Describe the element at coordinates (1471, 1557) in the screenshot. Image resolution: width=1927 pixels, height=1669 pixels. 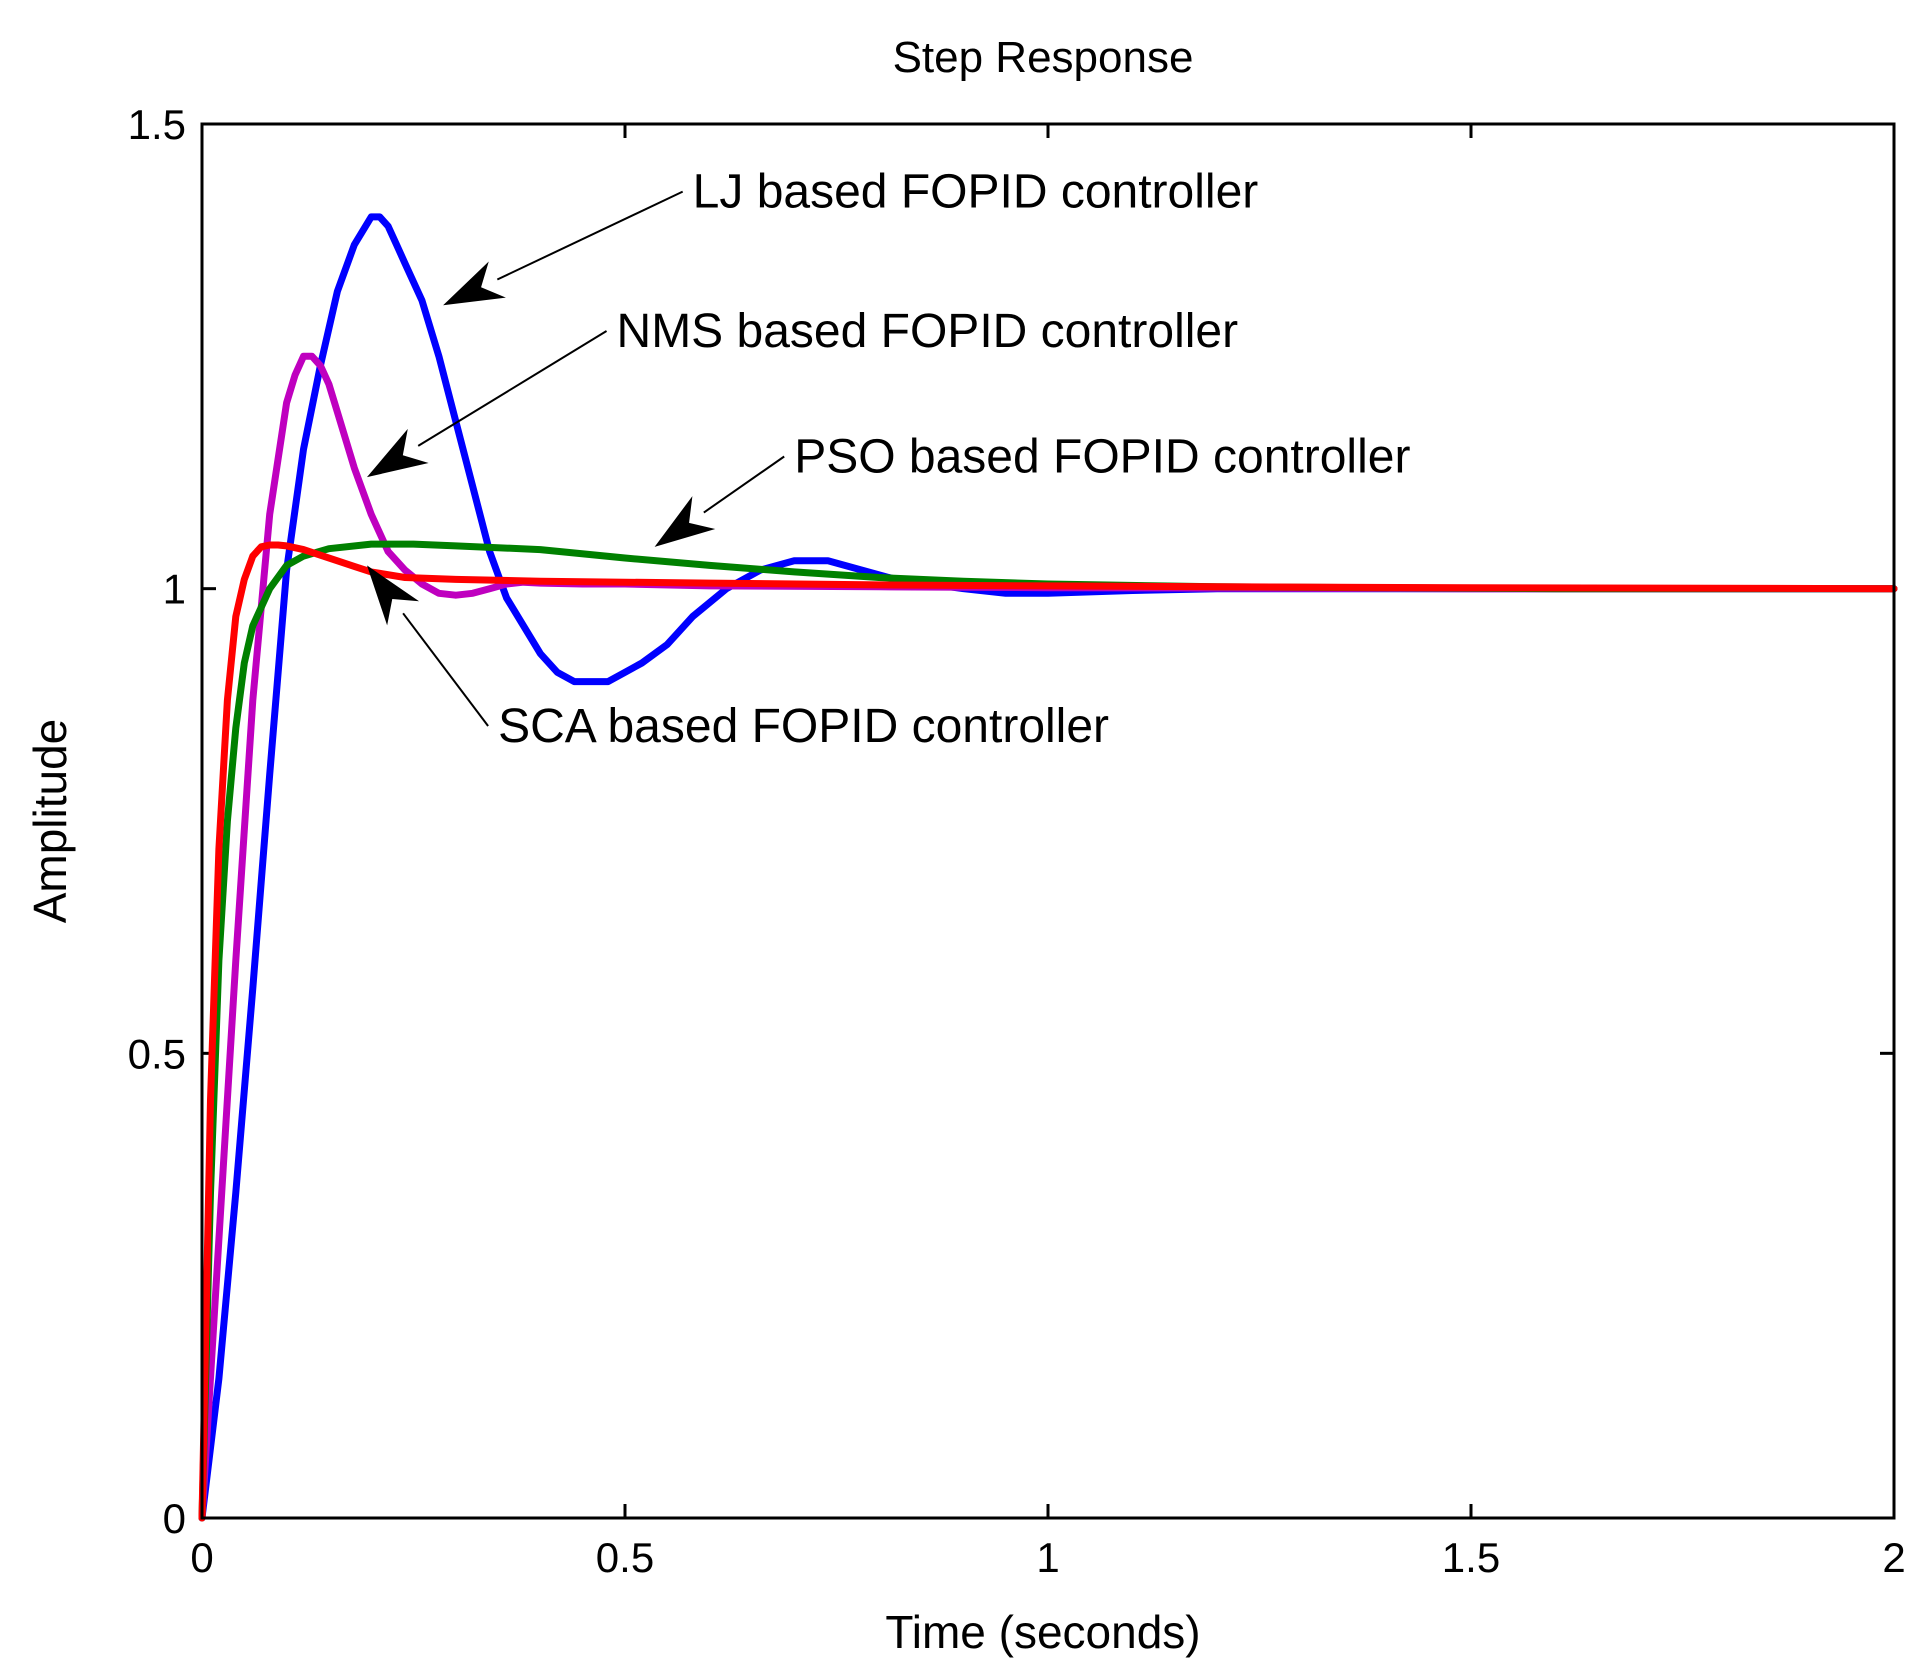
I see `x-tick-label: 1.5` at that location.